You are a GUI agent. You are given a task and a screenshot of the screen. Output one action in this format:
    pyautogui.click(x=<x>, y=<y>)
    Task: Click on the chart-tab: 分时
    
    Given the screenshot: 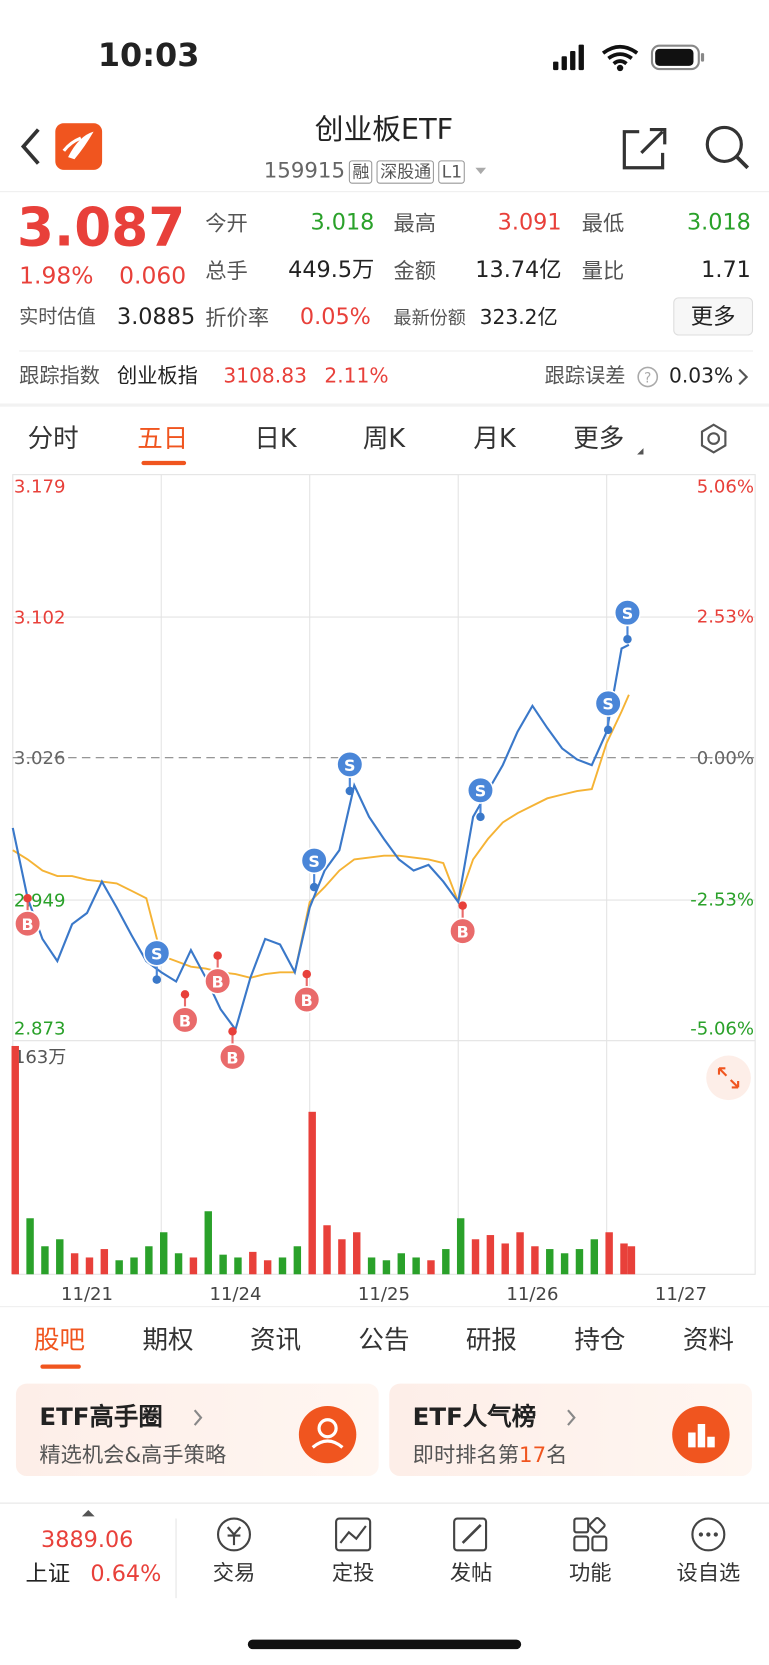 What is the action you would take?
    pyautogui.click(x=53, y=438)
    